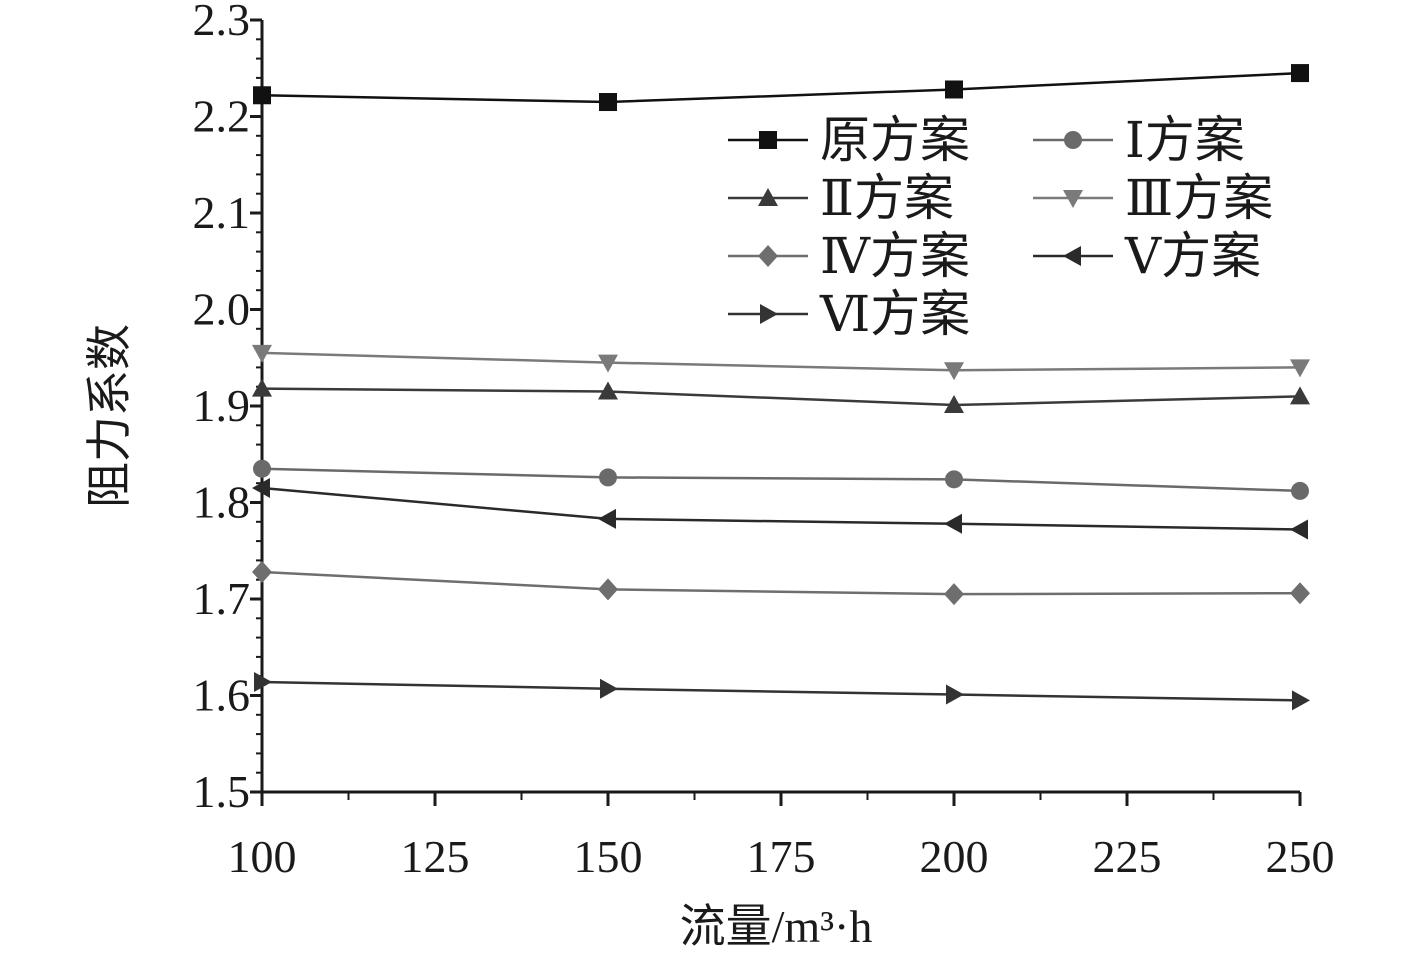 This screenshot has width=1417, height=953. What do you see at coordinates (222, 309) in the screenshot?
I see `y-tick-label: 2.0` at bounding box center [222, 309].